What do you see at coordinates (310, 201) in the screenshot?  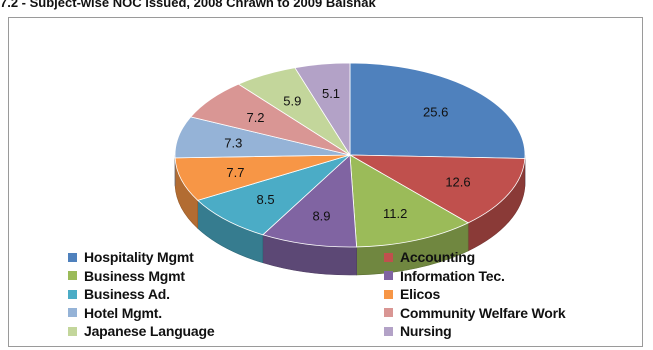 I see `pie-slice-information-tec-` at bounding box center [310, 201].